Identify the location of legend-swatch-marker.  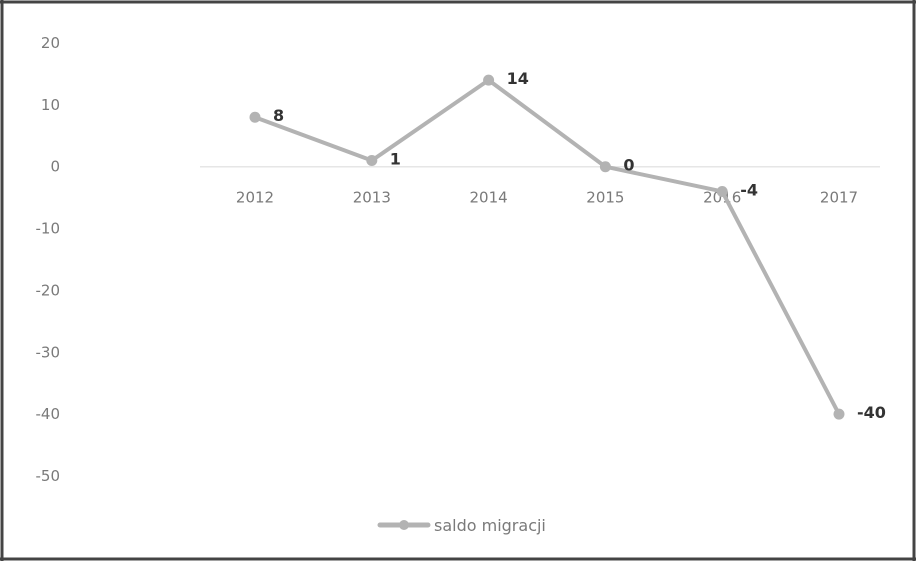
(404, 525).